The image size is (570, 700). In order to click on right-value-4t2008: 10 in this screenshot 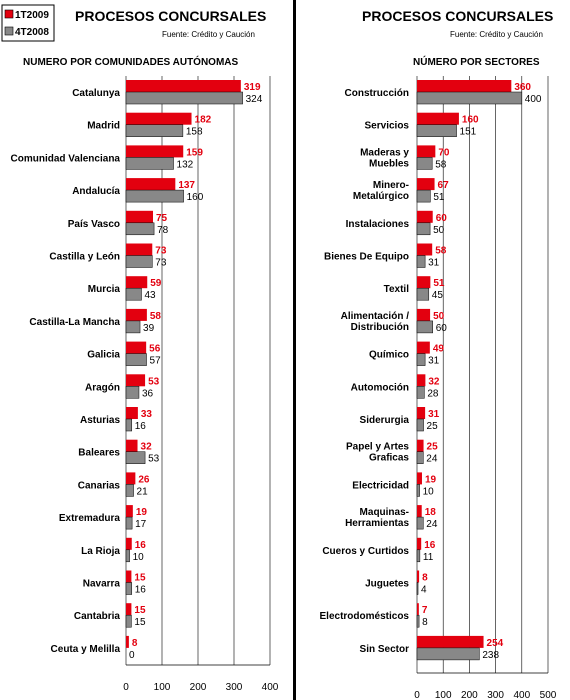, I will do `click(429, 491)`.